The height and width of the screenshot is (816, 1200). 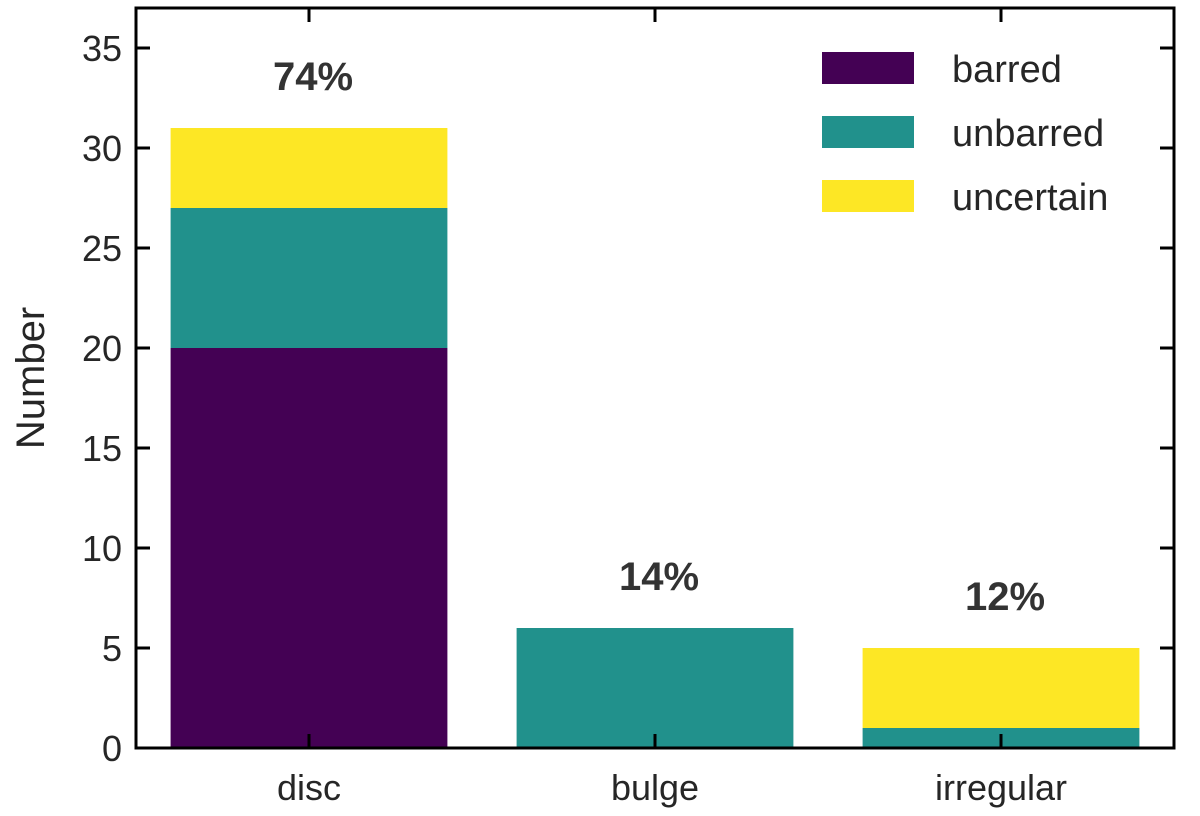 I want to click on y-tick-label: 30, so click(x=102, y=148).